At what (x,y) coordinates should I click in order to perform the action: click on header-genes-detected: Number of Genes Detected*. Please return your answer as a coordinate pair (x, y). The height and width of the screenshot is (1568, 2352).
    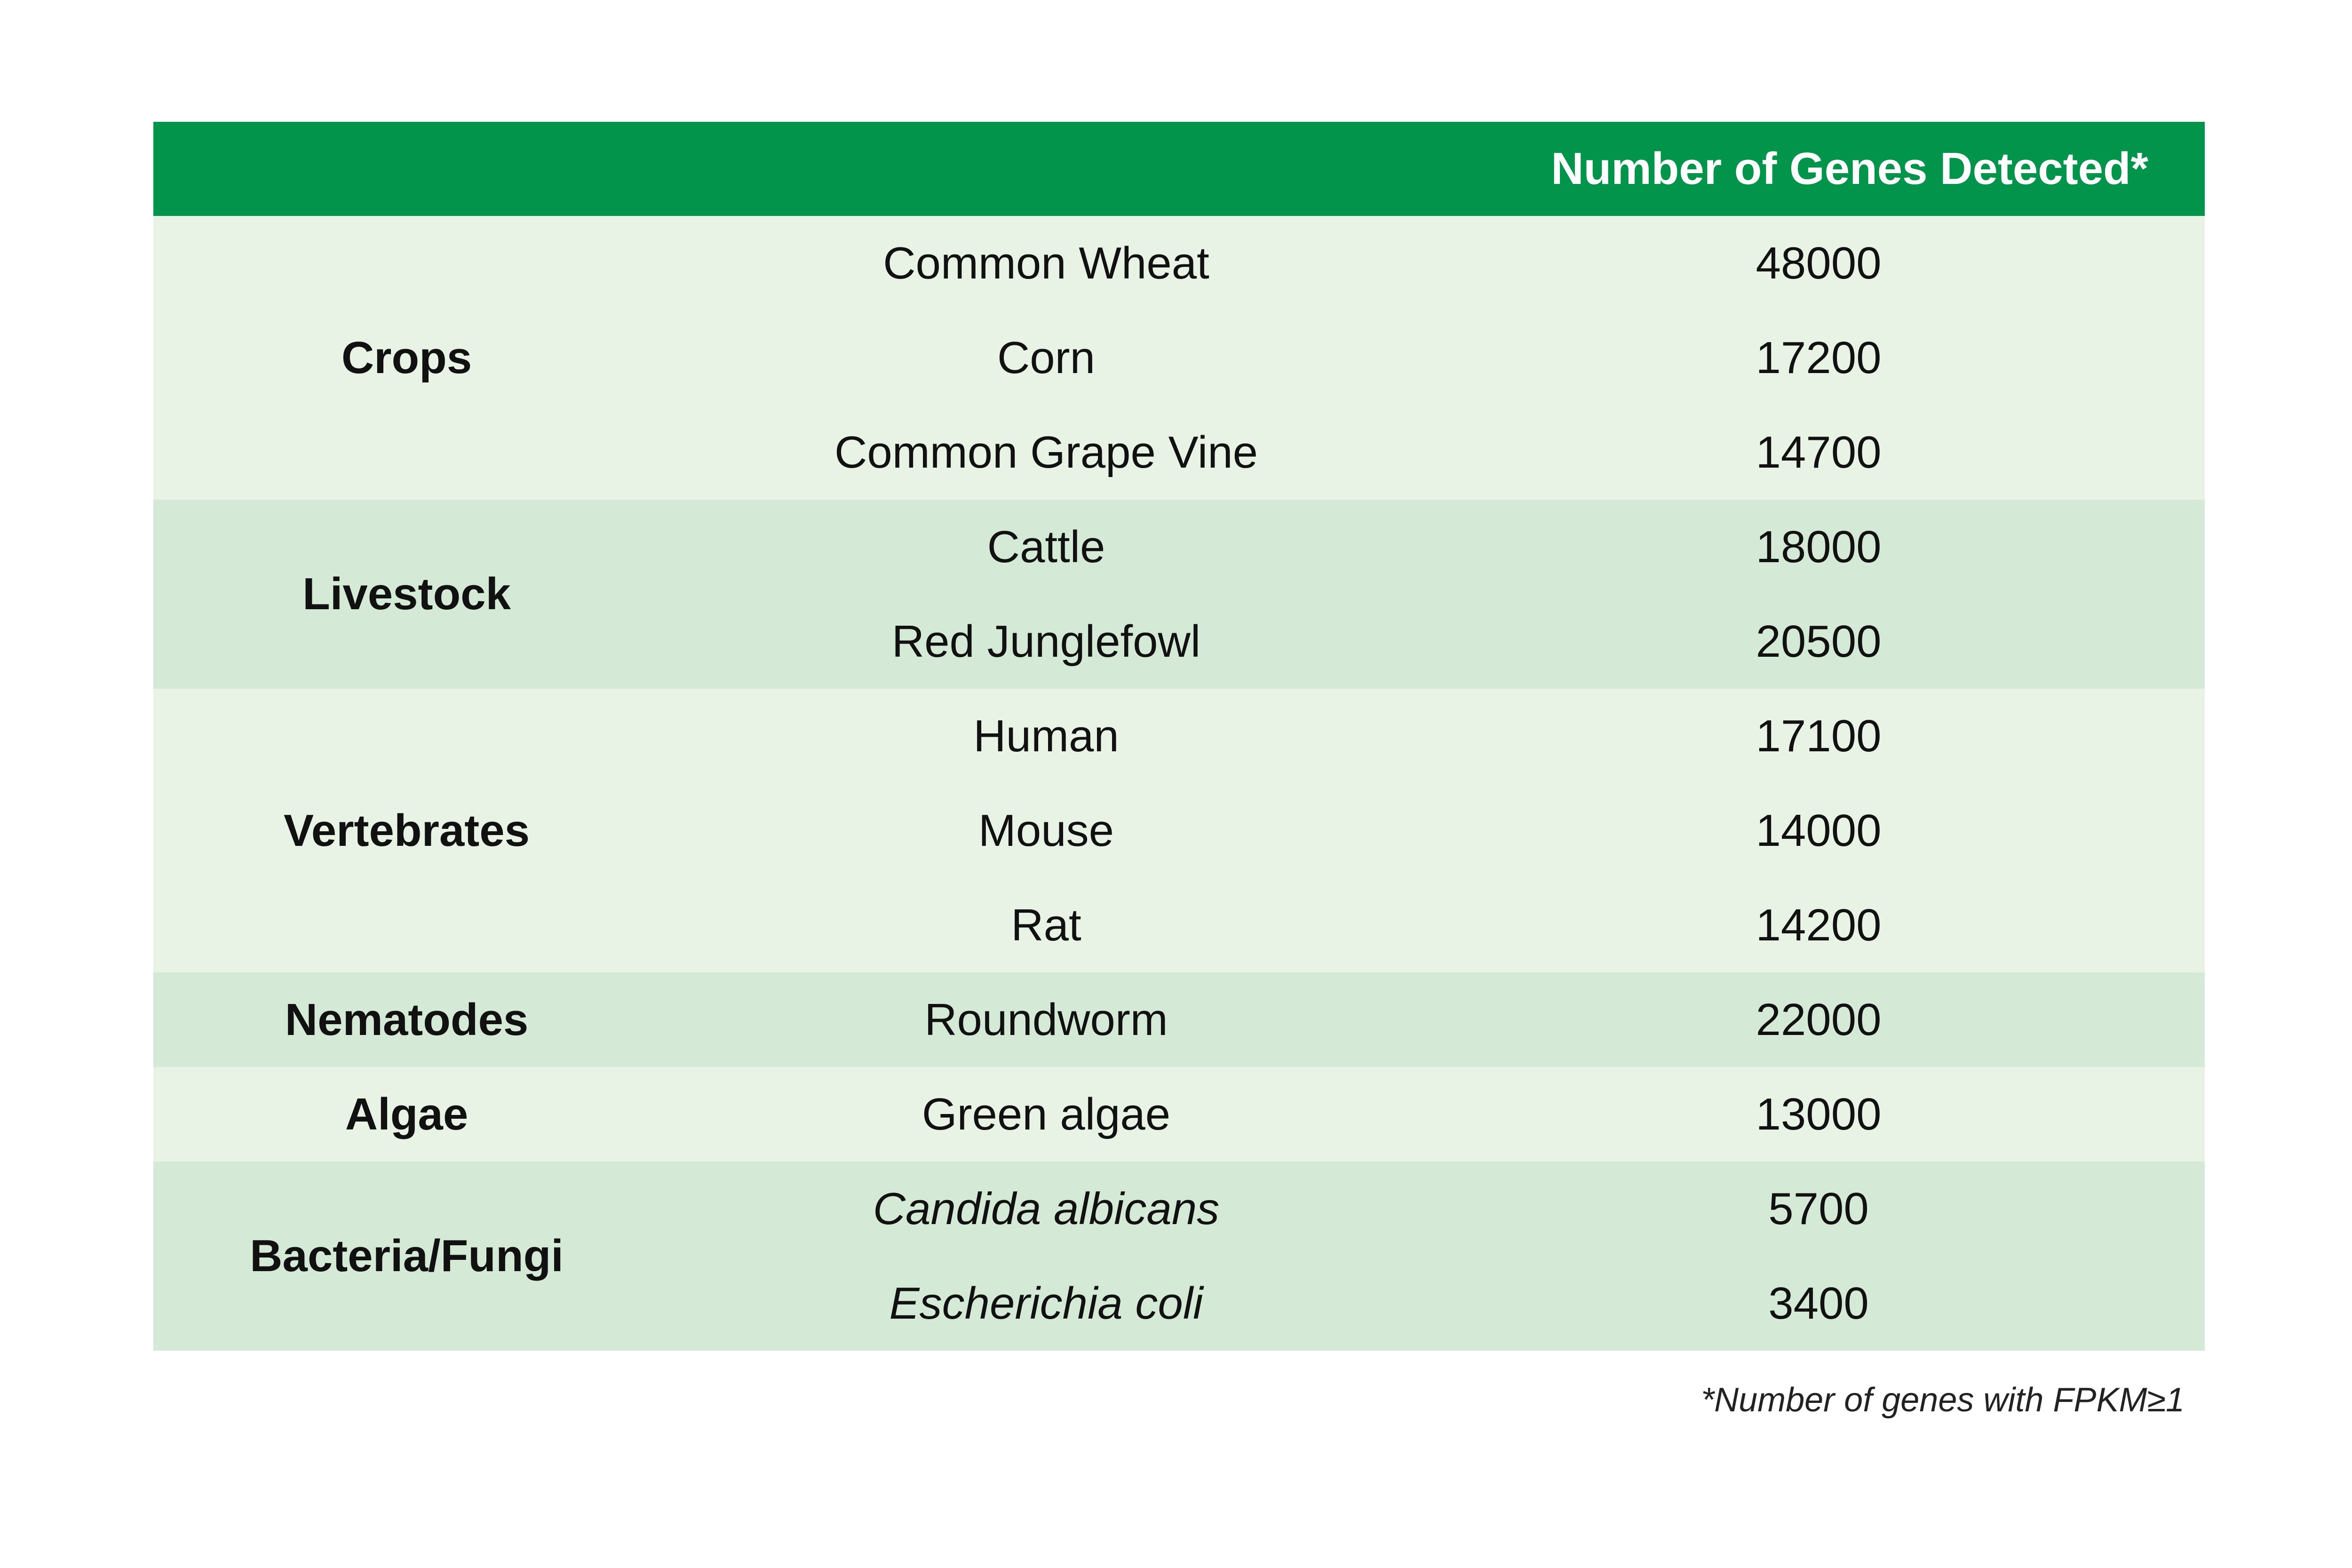
    Looking at the image, I should click on (1818, 169).